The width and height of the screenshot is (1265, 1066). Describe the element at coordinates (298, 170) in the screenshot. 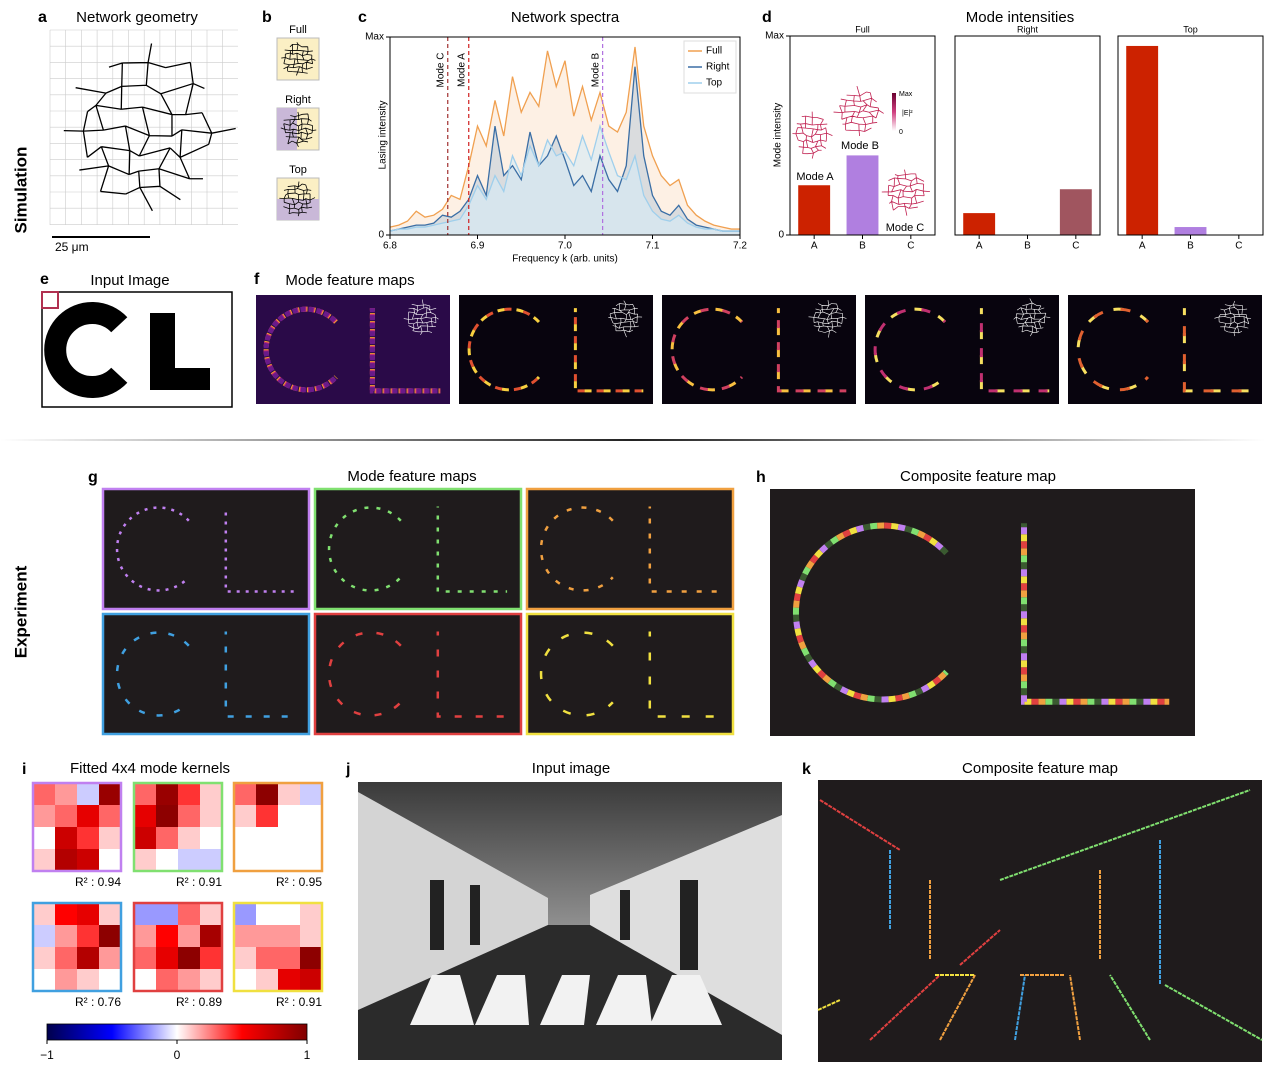

I see `thumb-label: Top` at that location.